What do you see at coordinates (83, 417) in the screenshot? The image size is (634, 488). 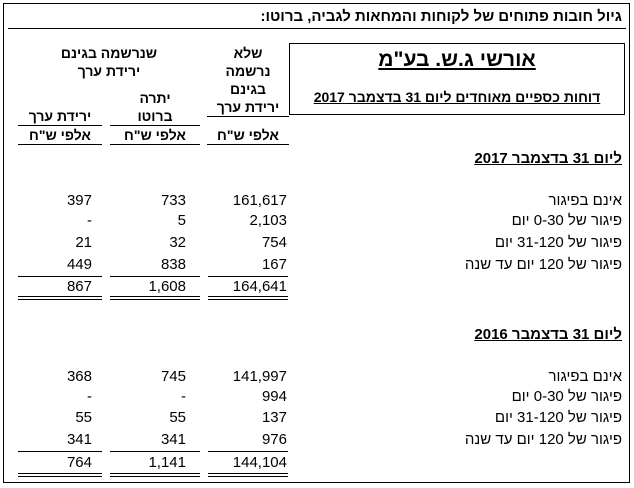 I see `cell-impairment: 55` at bounding box center [83, 417].